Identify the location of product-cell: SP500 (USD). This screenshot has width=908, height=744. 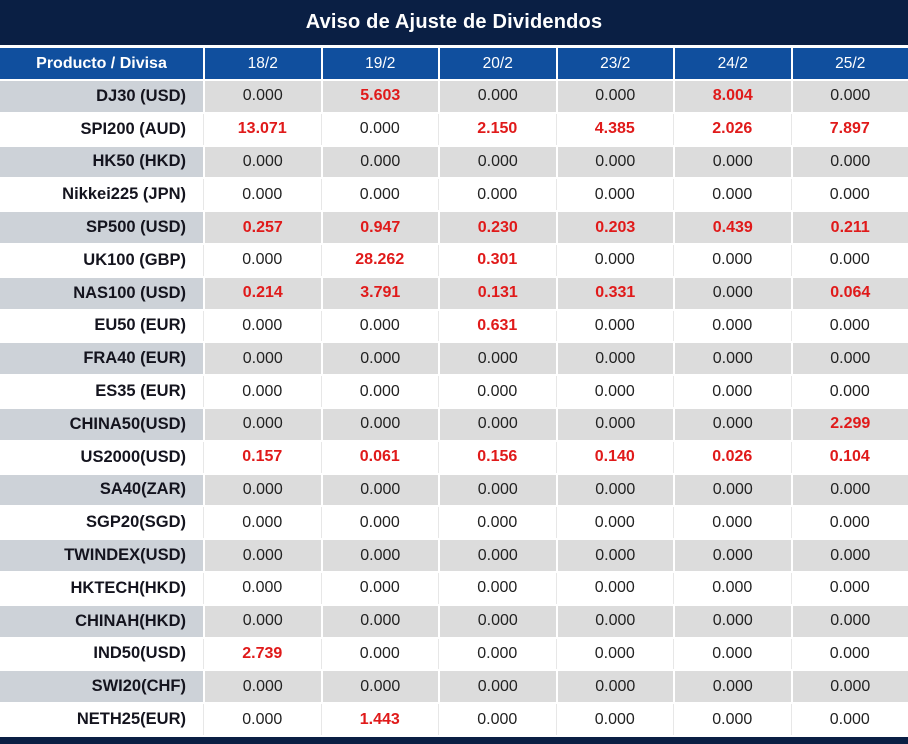
(101, 227).